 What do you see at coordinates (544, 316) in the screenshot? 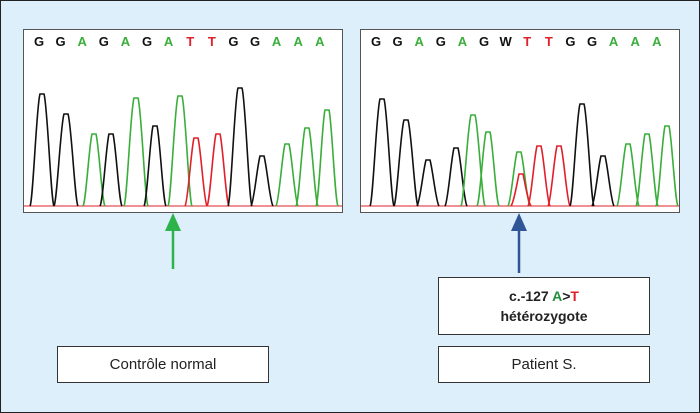
I see `mutation-zygosity: hétérozygote` at bounding box center [544, 316].